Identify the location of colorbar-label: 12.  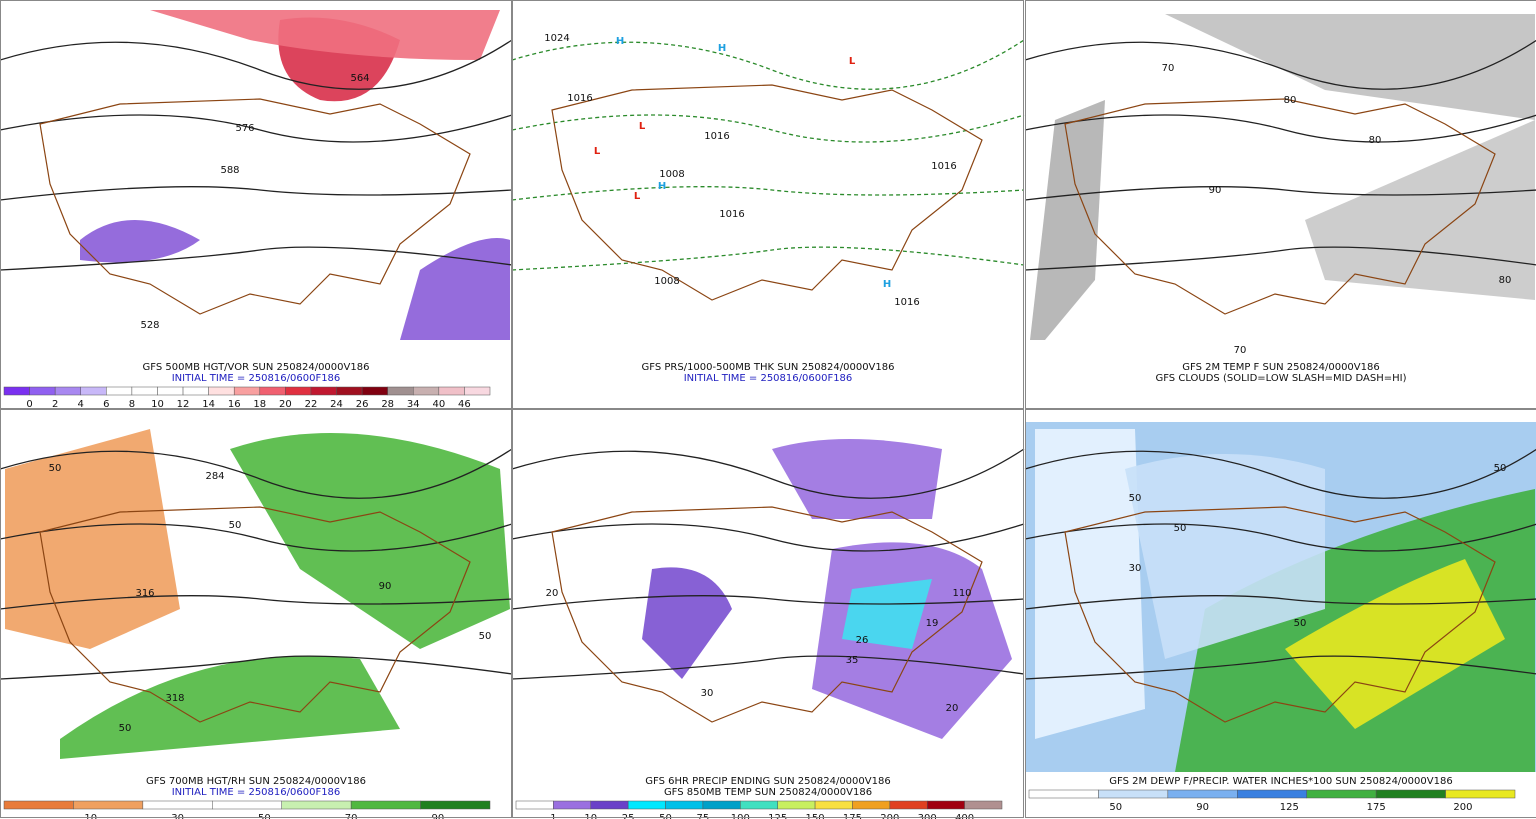
(183, 404).